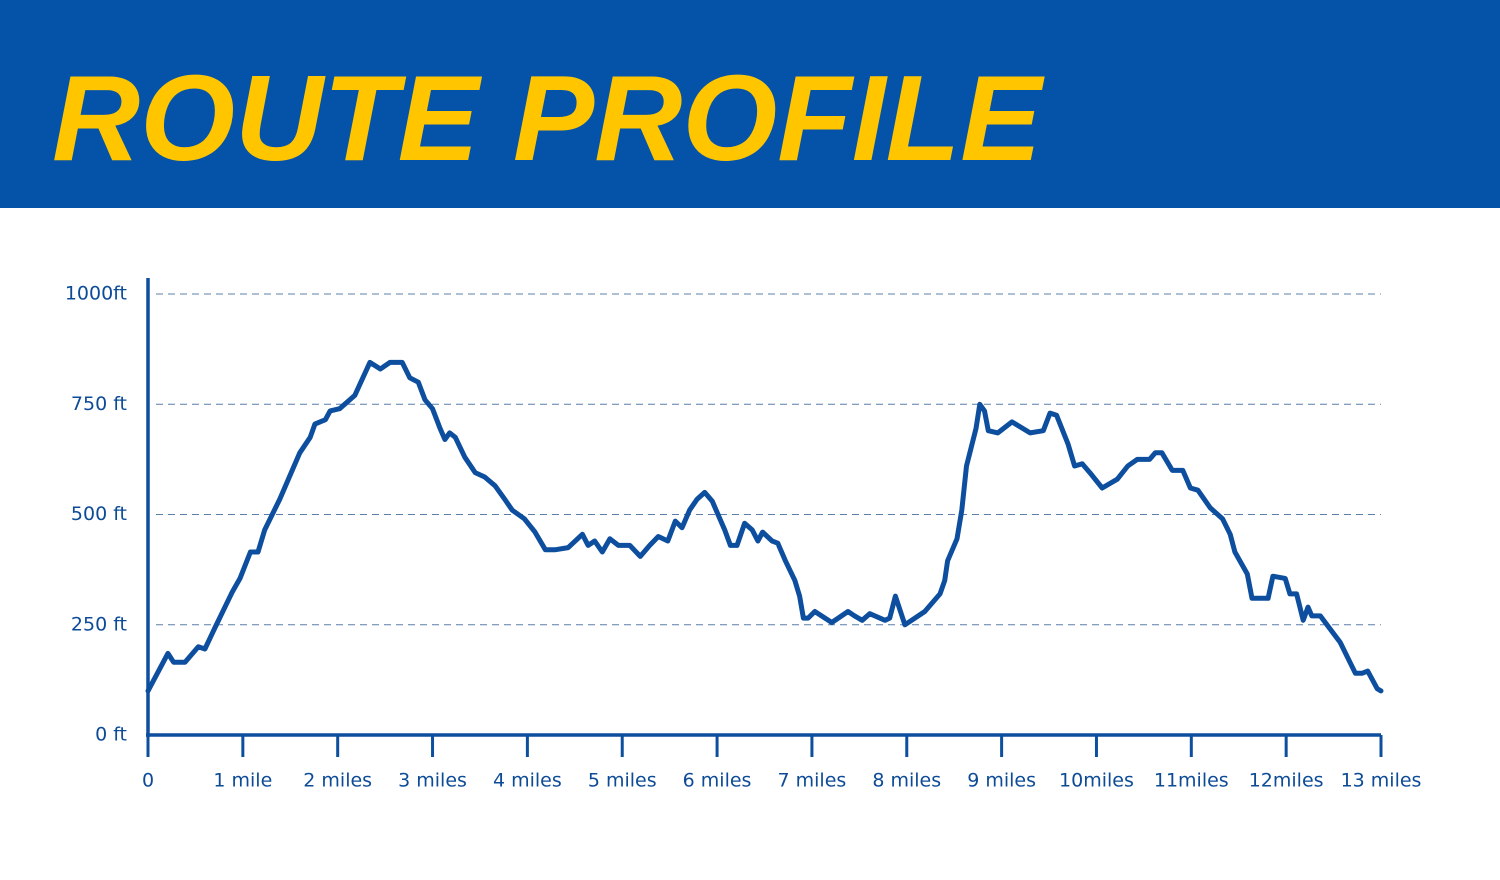  What do you see at coordinates (717, 781) in the screenshot?
I see `x-tick-label: 6 miles` at bounding box center [717, 781].